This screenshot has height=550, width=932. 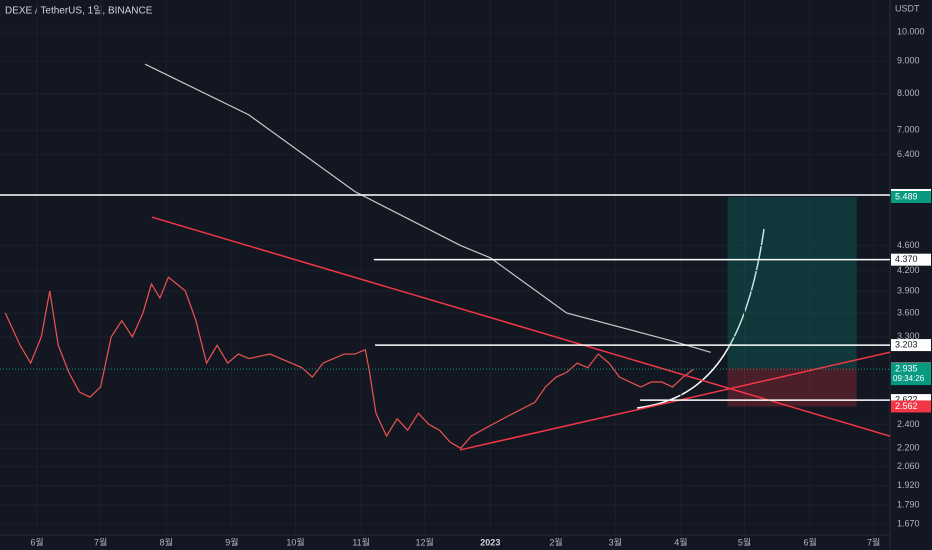 What do you see at coordinates (908, 60) in the screenshot?
I see `y-tick-label: 9.000` at bounding box center [908, 60].